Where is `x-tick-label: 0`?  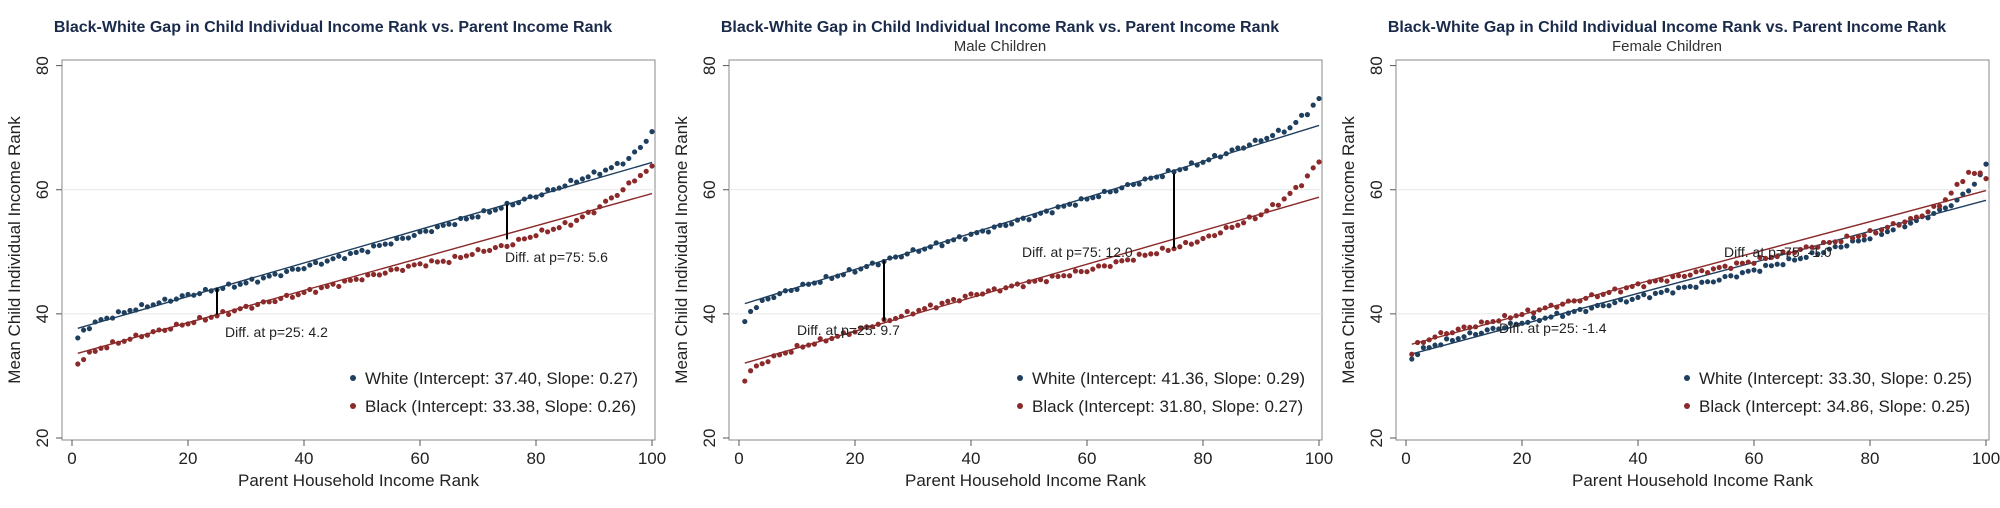
x-tick-label: 0 is located at coordinates (738, 458).